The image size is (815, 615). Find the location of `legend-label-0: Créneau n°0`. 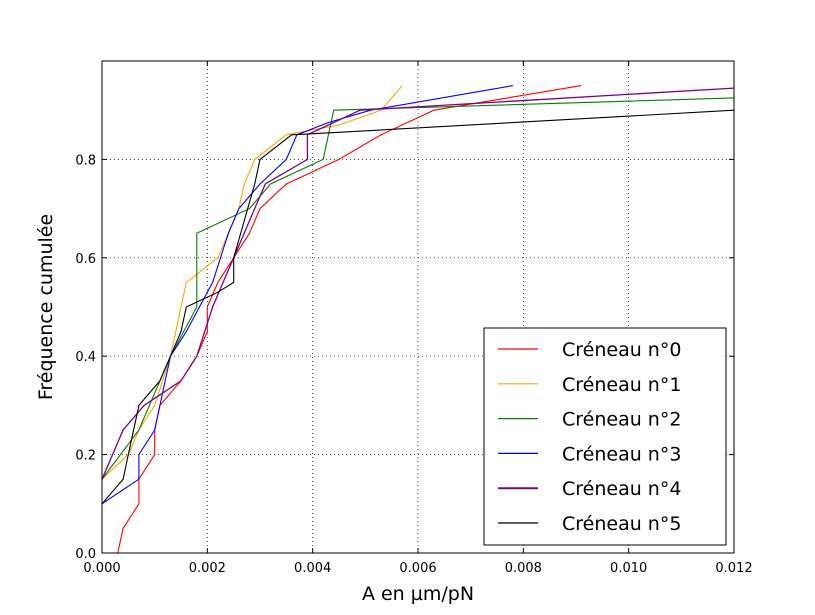

legend-label-0: Créneau n°0 is located at coordinates (621, 350).